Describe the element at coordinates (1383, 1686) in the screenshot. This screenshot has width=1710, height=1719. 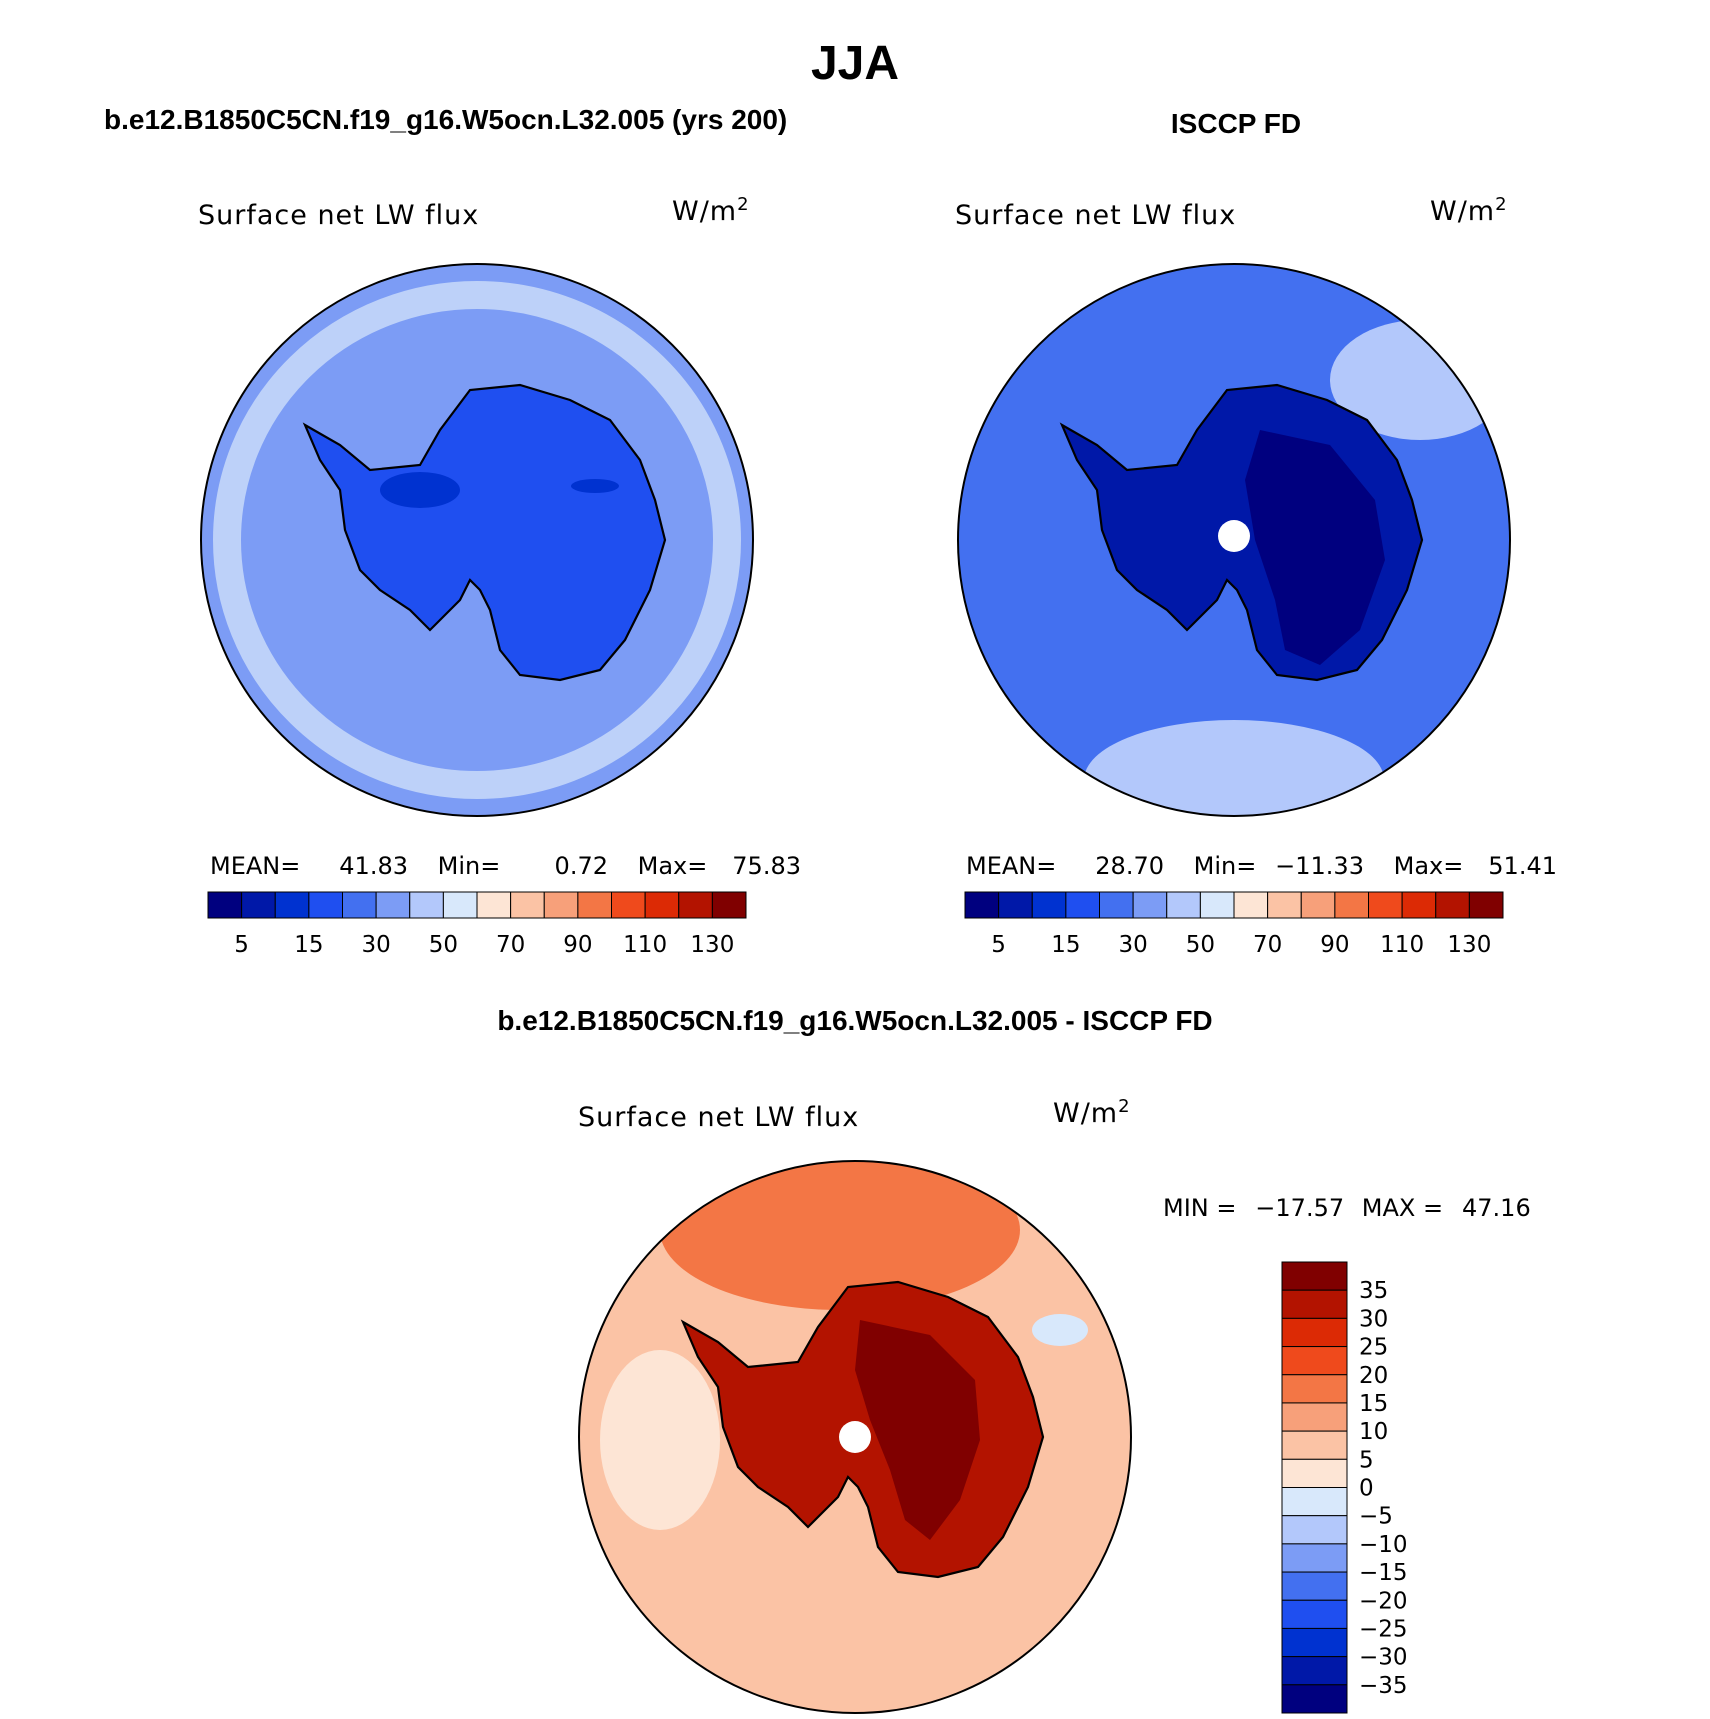
I see `diff-colorbar-tick-label: −35` at that location.